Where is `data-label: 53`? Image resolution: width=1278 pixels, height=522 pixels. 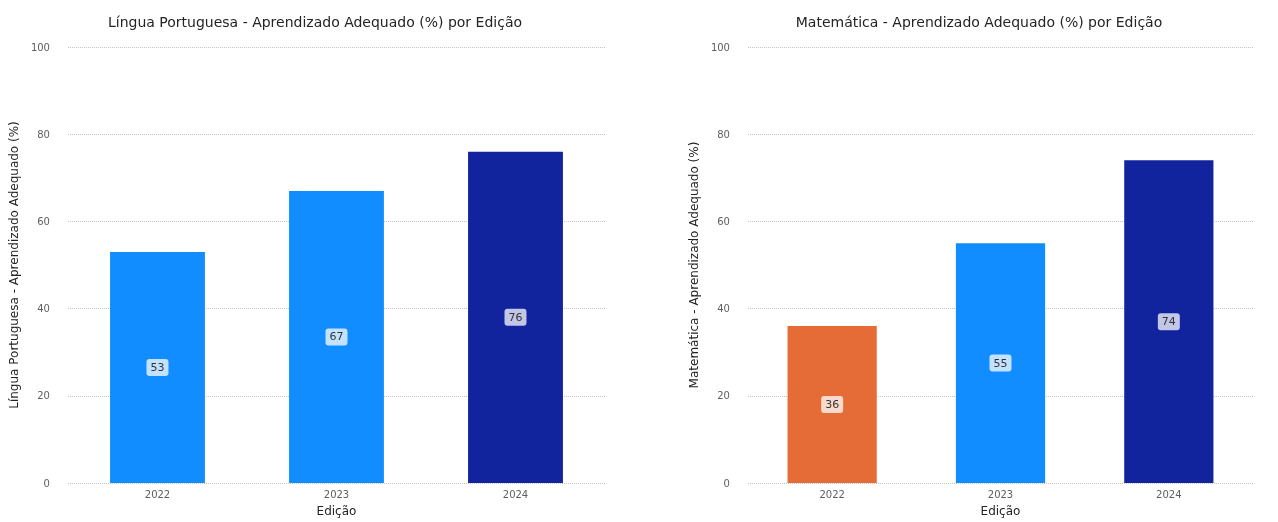
data-label: 53 is located at coordinates (157, 367).